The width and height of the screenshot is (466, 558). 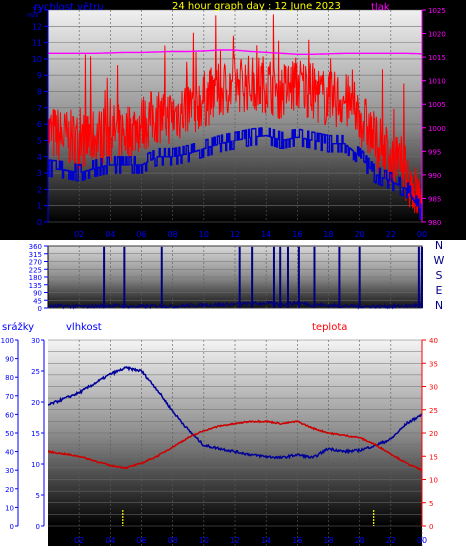 I want to click on temperature-line, so click(x=235, y=445).